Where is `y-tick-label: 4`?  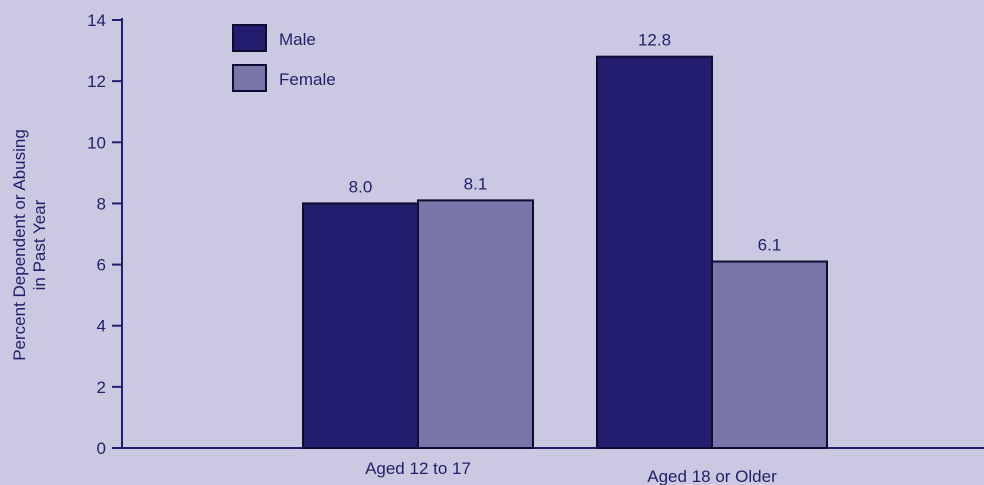
y-tick-label: 4 is located at coordinates (101, 326).